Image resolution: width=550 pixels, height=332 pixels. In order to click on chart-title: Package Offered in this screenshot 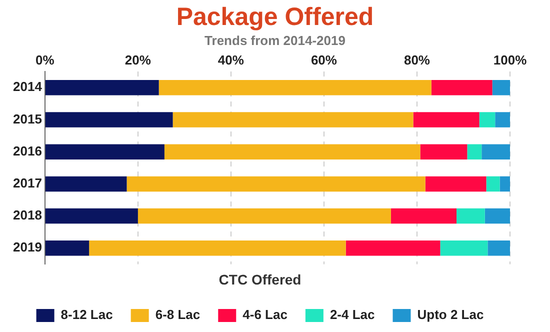, I will do `click(275, 17)`.